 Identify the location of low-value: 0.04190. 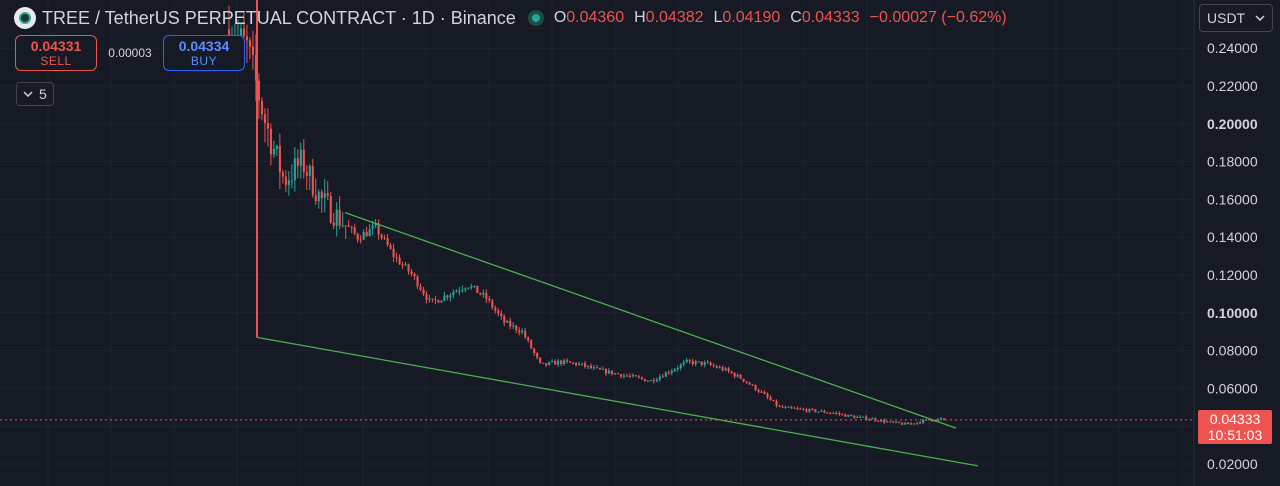
(751, 17).